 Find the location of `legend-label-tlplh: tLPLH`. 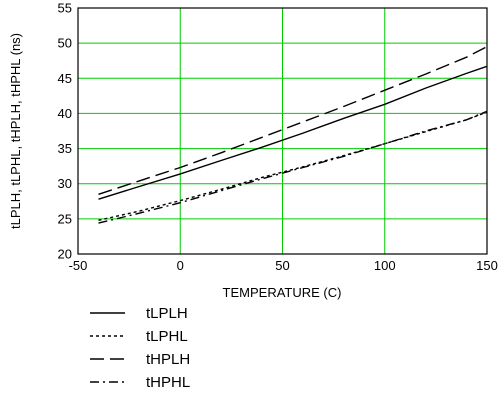

legend-label-tlplh: tLPLH is located at coordinates (167, 313).